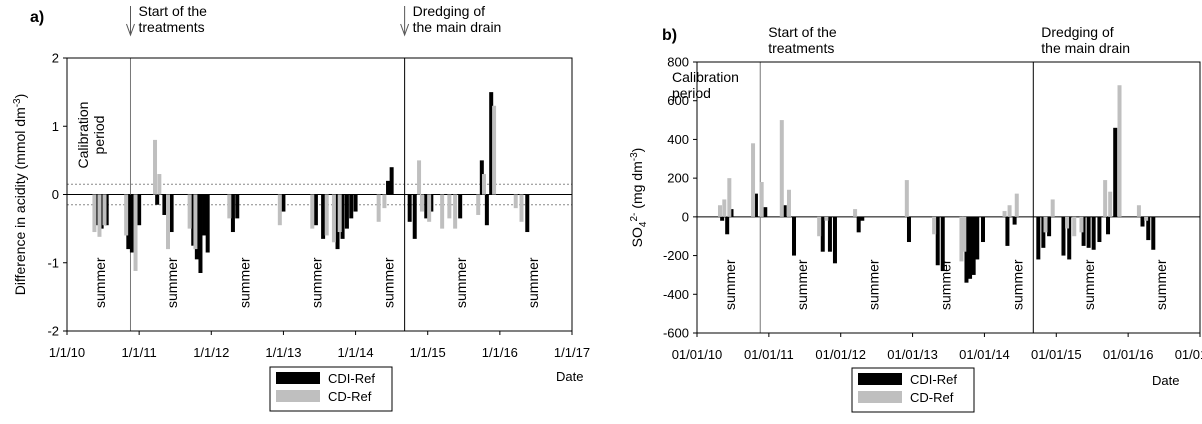 The height and width of the screenshot is (424, 1202). What do you see at coordinates (634, 217) in the screenshot?
I see `y-axis-label-part: 2-` at bounding box center [634, 217].